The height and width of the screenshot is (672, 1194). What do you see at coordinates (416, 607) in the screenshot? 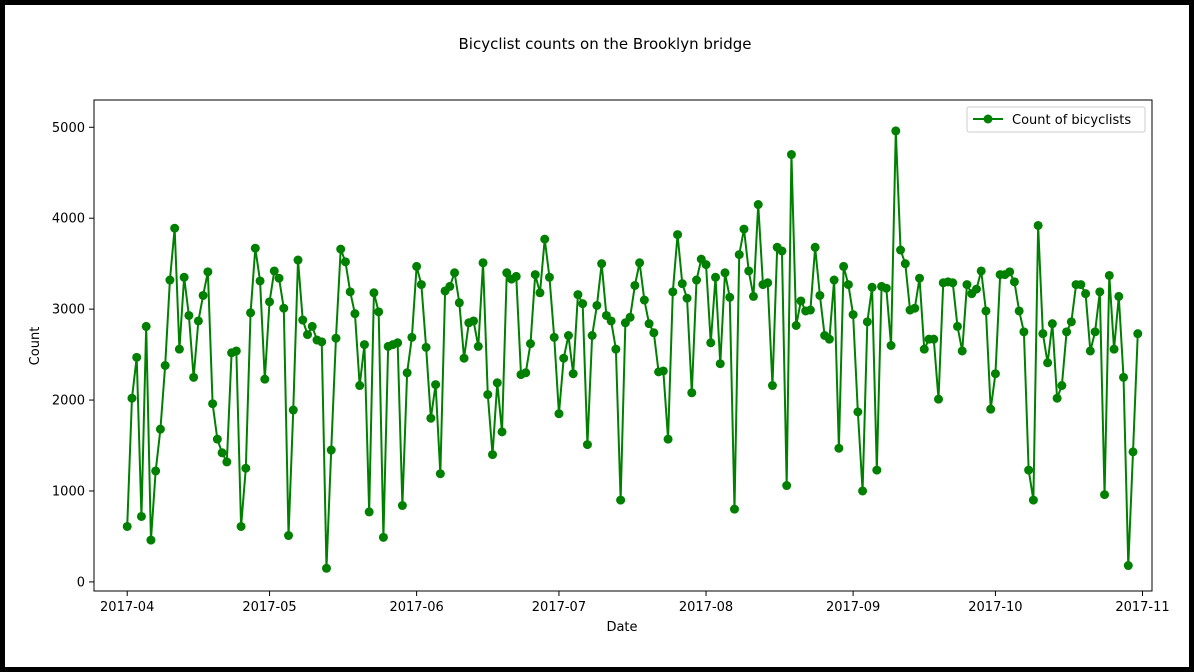
I see `x-tick-label: 2017-06` at bounding box center [416, 607].